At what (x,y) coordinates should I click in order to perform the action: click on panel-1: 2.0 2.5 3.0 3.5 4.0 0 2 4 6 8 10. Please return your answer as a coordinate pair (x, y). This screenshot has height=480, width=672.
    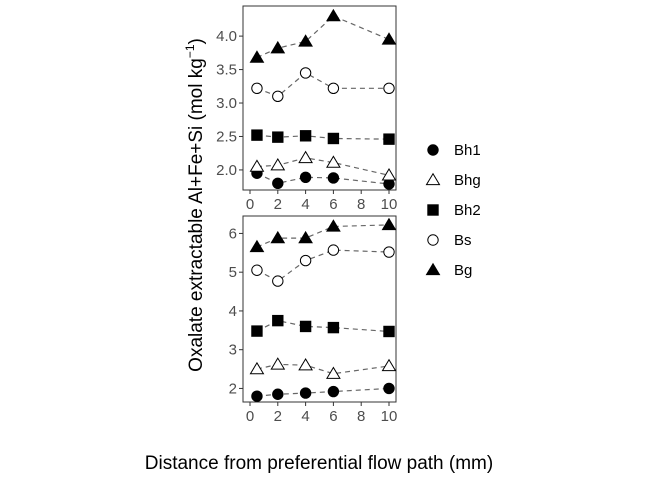
    Looking at the image, I should click on (307, 109).